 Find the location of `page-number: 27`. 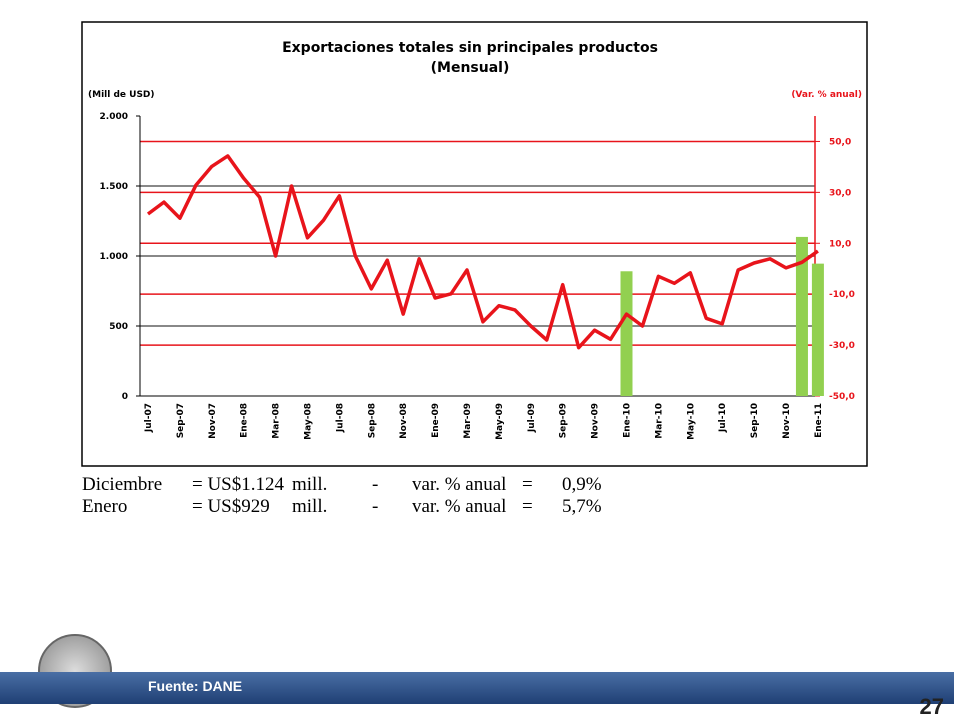

page-number: 27 is located at coordinates (931, 706).